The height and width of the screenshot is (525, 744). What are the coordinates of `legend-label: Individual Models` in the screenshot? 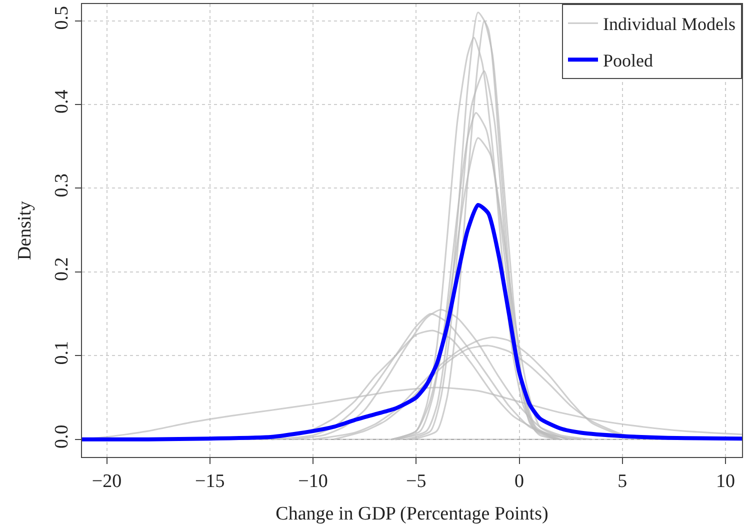 It's located at (669, 24).